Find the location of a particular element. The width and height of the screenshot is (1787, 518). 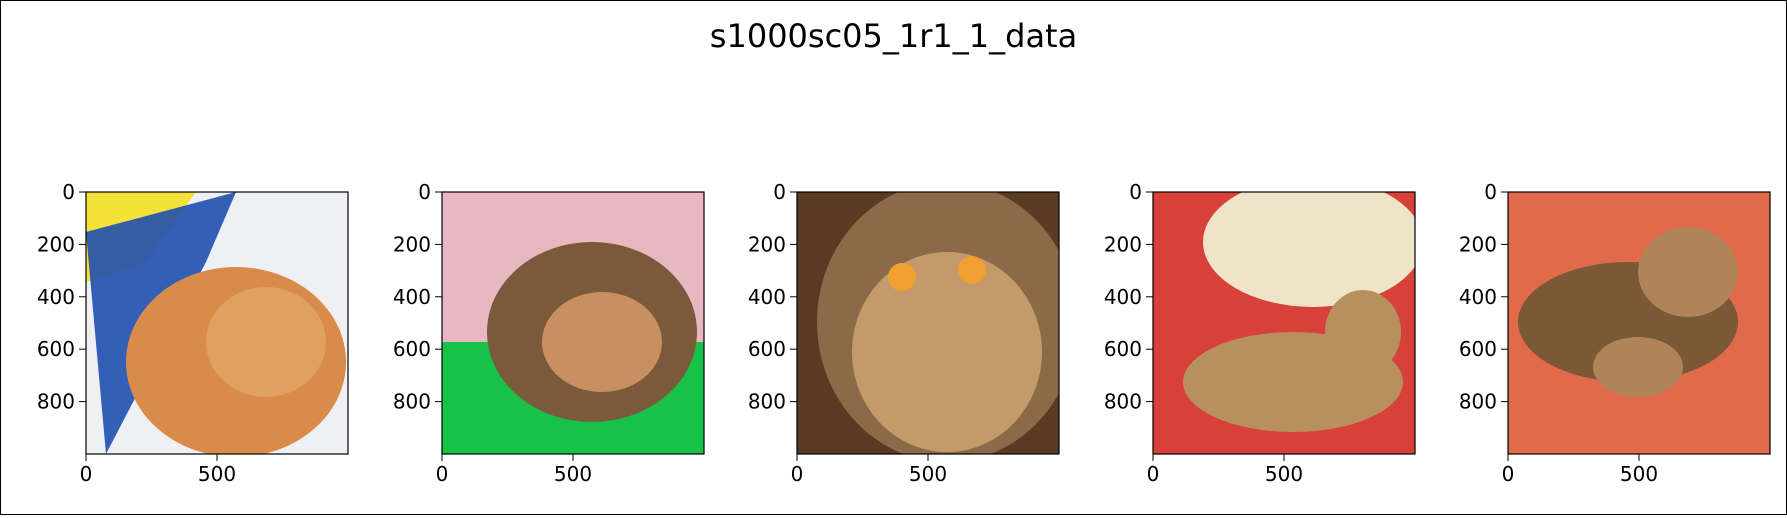

image-panel-1: 0 200 400 600 800 0 500 is located at coordinates (193, 333).